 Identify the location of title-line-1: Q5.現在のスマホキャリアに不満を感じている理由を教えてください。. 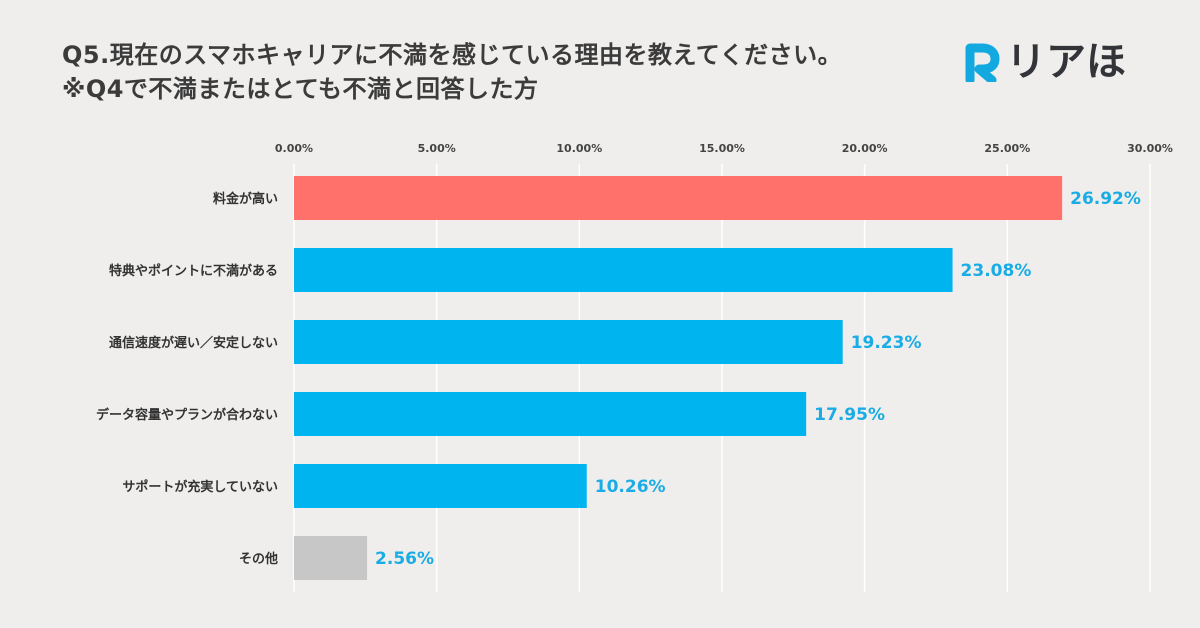
(452, 55).